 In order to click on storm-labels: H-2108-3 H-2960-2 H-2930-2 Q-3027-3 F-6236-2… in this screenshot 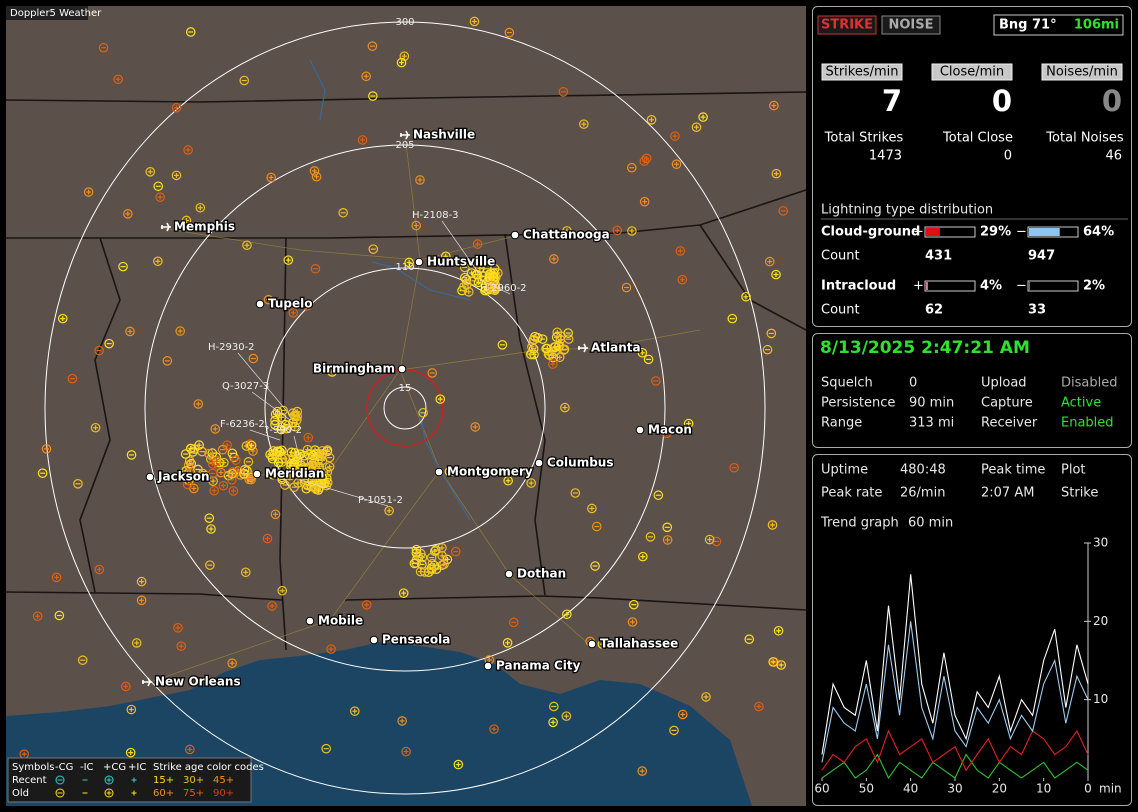, I will do `click(367, 358)`.